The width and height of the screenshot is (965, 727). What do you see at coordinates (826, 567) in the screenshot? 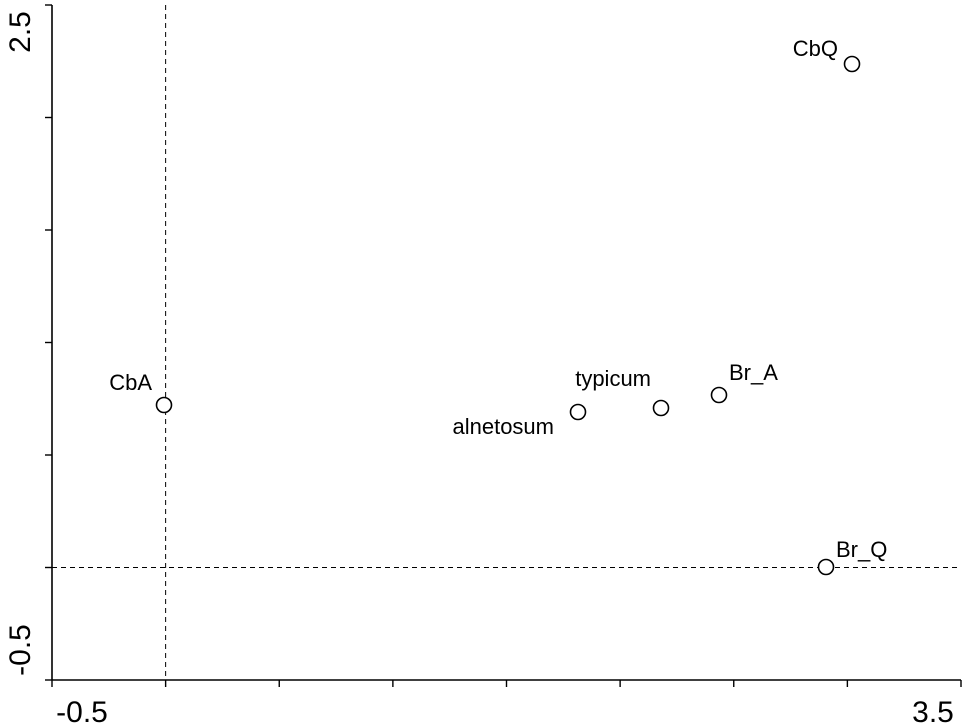
I see `point-br-q` at bounding box center [826, 567].